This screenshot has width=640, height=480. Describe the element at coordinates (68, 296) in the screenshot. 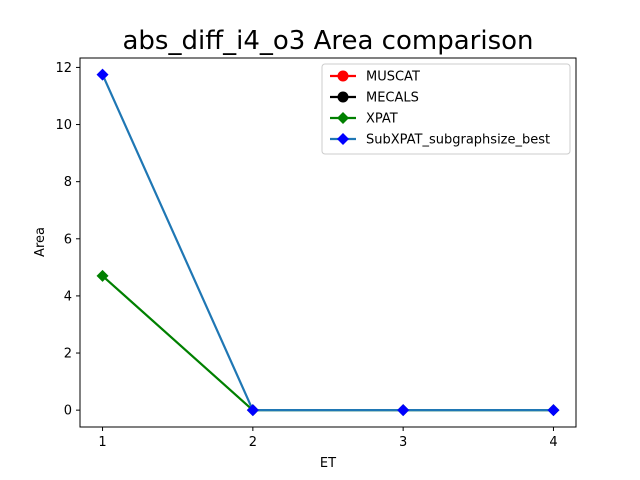

I see `y-tick-label: 4` at that location.